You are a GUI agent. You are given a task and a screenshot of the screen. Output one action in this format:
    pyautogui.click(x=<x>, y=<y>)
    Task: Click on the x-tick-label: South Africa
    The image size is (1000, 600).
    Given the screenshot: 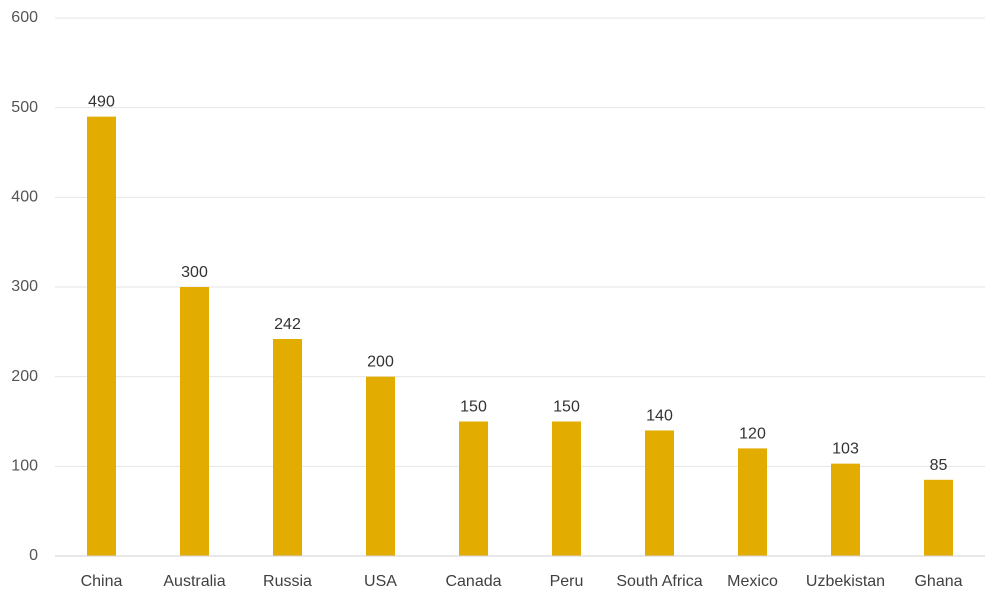 What is the action you would take?
    pyautogui.click(x=659, y=581)
    